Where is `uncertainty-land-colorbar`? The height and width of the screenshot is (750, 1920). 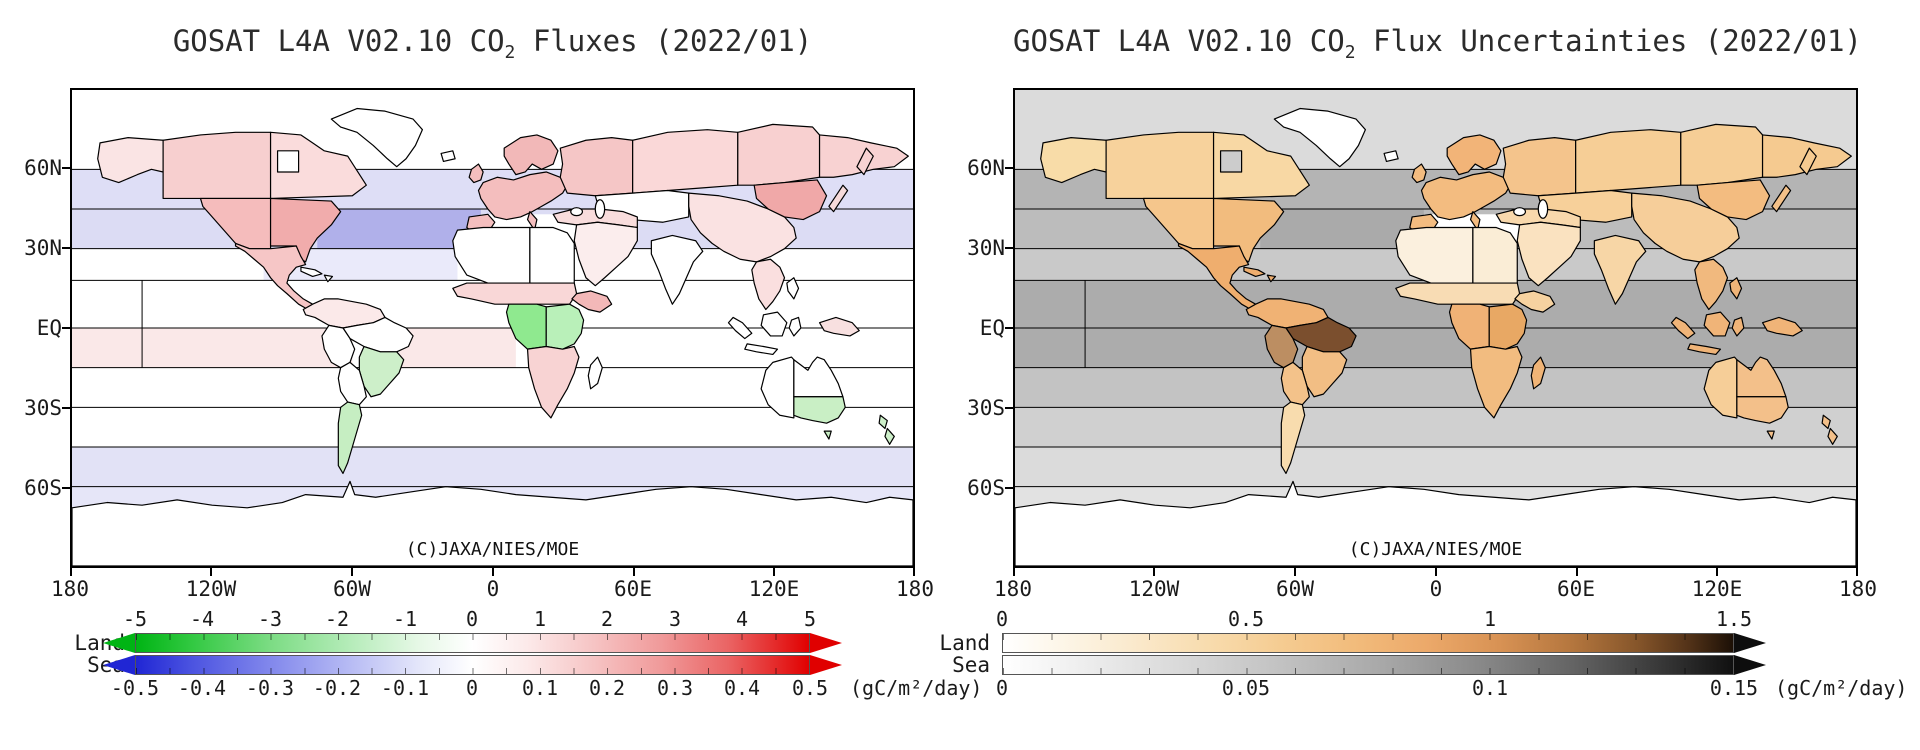 uncertainty-land-colorbar is located at coordinates (1368, 643).